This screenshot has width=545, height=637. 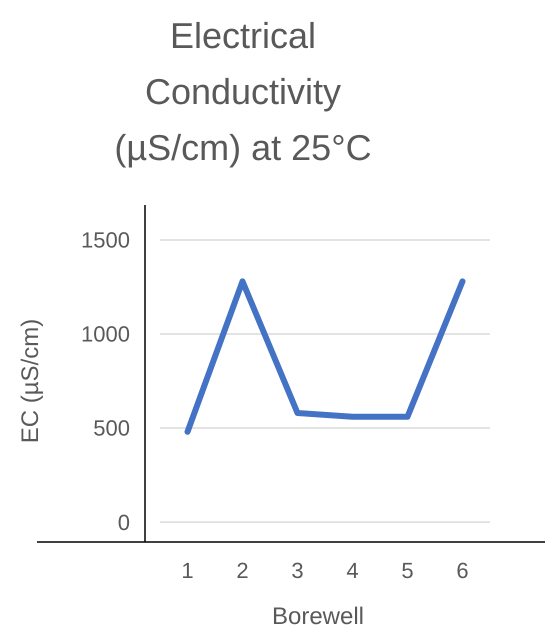 I want to click on y-tick-label: 1500, so click(x=105, y=240).